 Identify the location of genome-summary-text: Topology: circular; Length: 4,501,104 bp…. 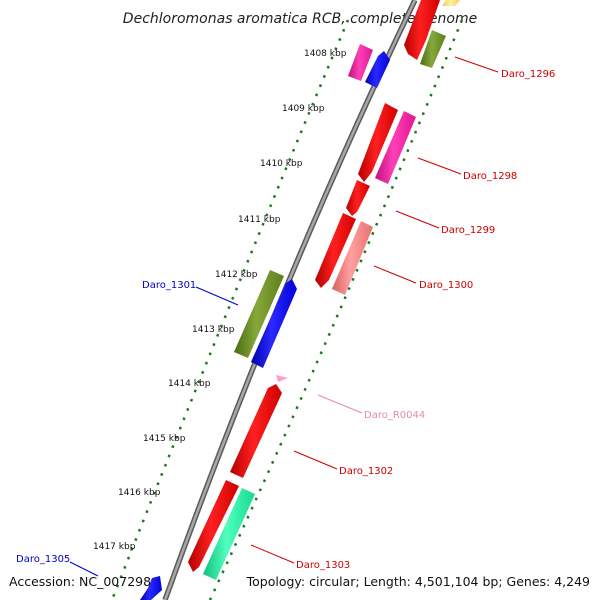
(418, 581).